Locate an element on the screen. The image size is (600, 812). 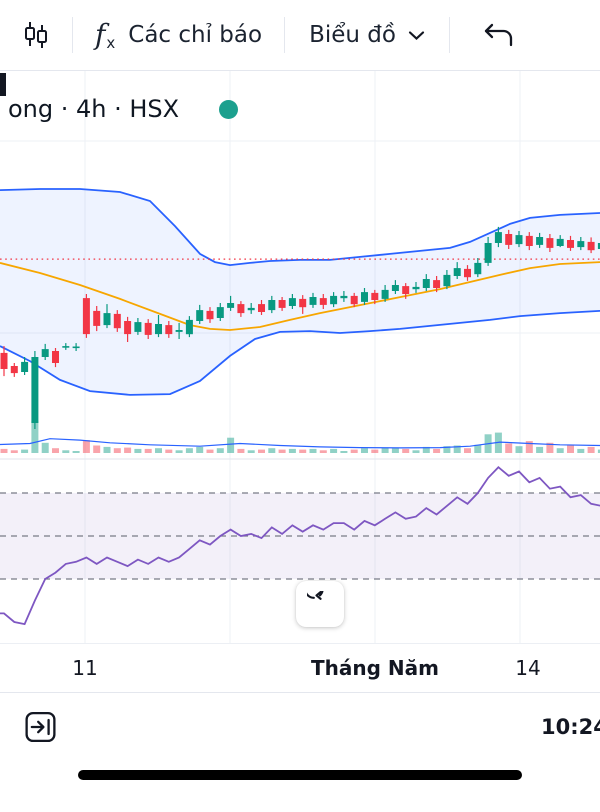
clipped-ui-fragment is located at coordinates (3, 84).